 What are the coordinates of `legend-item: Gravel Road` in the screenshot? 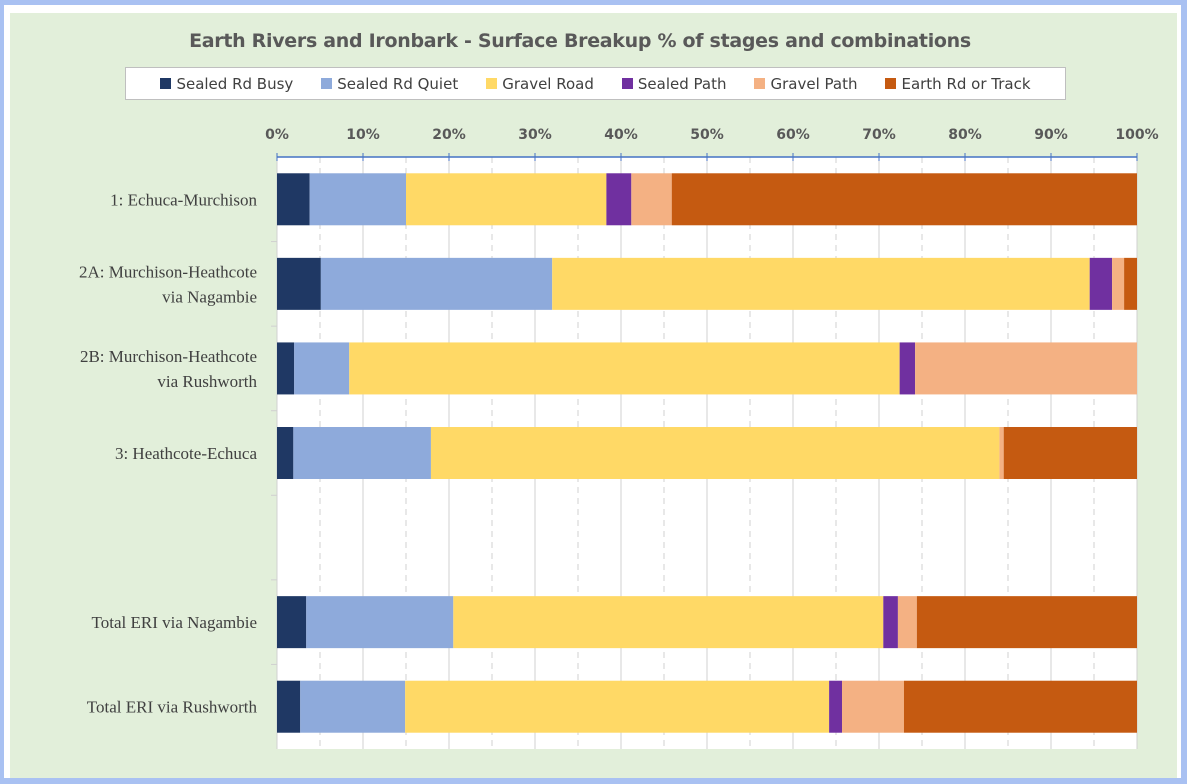 It's located at (540, 84).